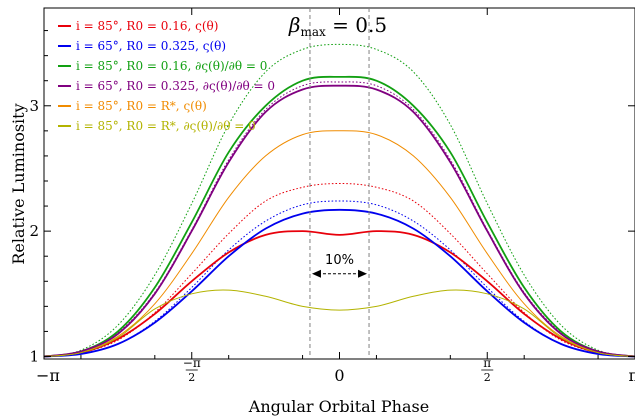 This screenshot has width=635, height=420. What do you see at coordinates (147, 26) in the screenshot?
I see `legend-entry-1: i = 85°, R0 = 0.16, ς(θ)` at bounding box center [147, 26].